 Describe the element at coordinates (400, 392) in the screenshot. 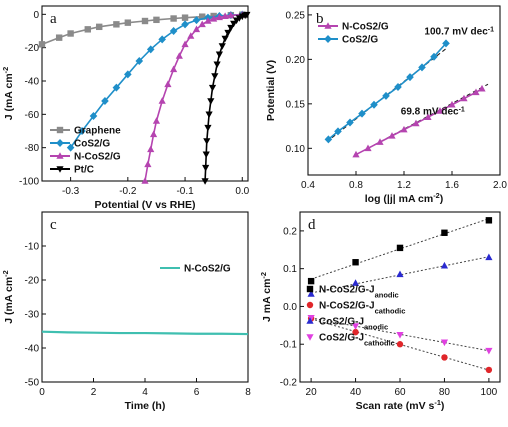

I see `x-tick-label: 60` at that location.